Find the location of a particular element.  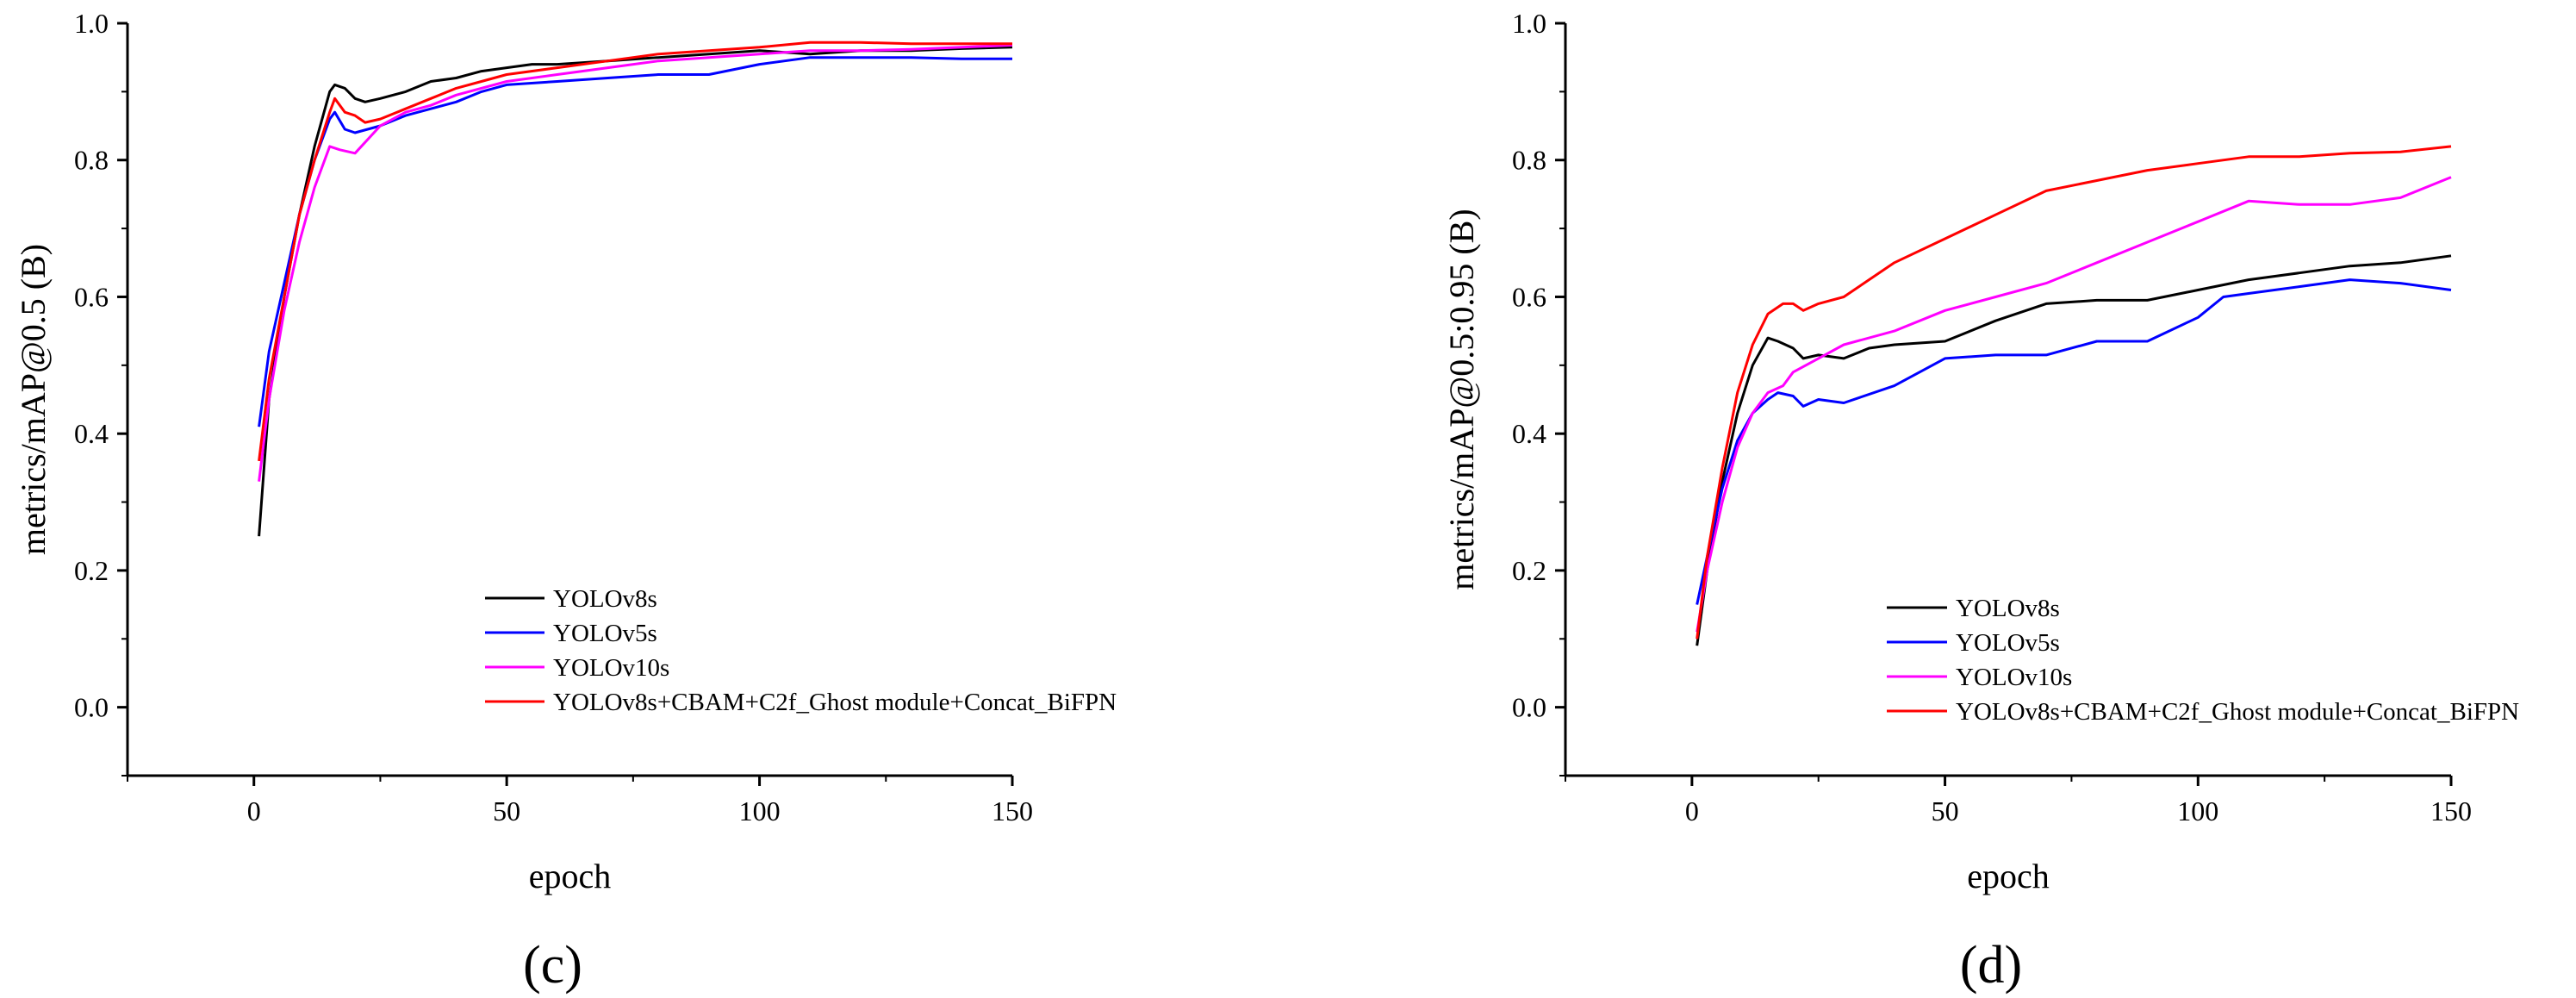

panel-label: (d) is located at coordinates (1991, 965).